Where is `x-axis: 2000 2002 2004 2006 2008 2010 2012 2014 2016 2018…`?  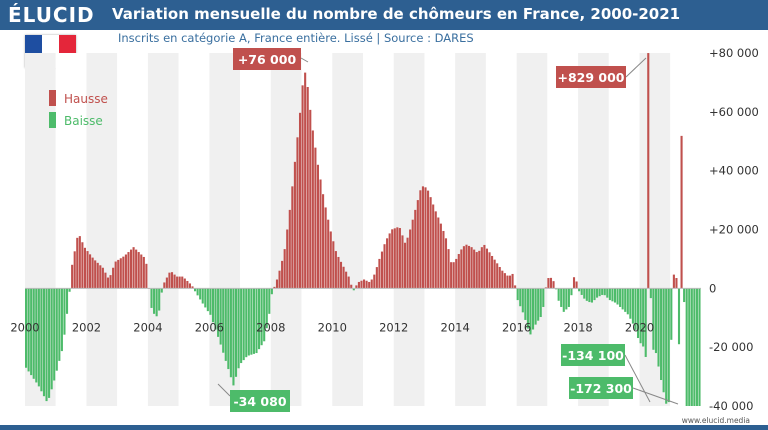
x-axis: 2000 2002 2004 2006 2008 2010 2012 2014 2016 2018… is located at coordinates (332, 327).